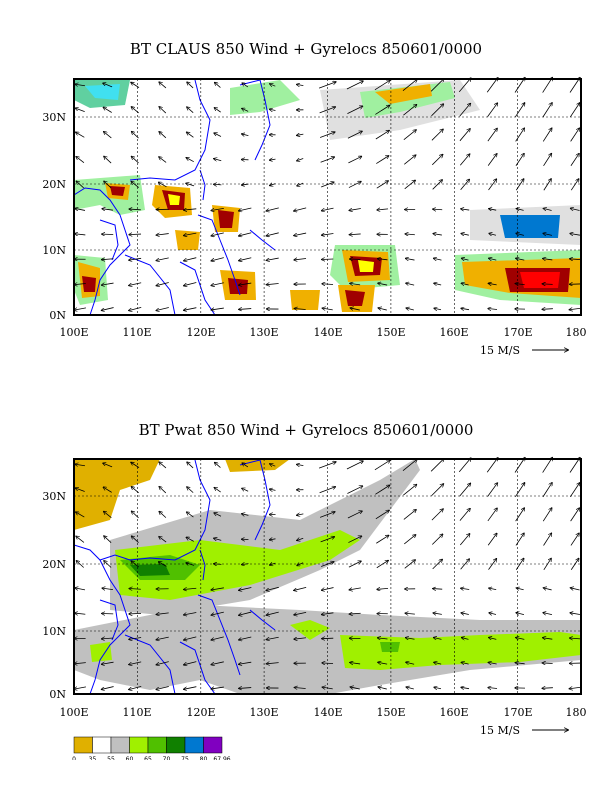  What do you see at coordinates (517, 712) in the screenshot?
I see `pwat-lon-label: 170E` at bounding box center [517, 712].